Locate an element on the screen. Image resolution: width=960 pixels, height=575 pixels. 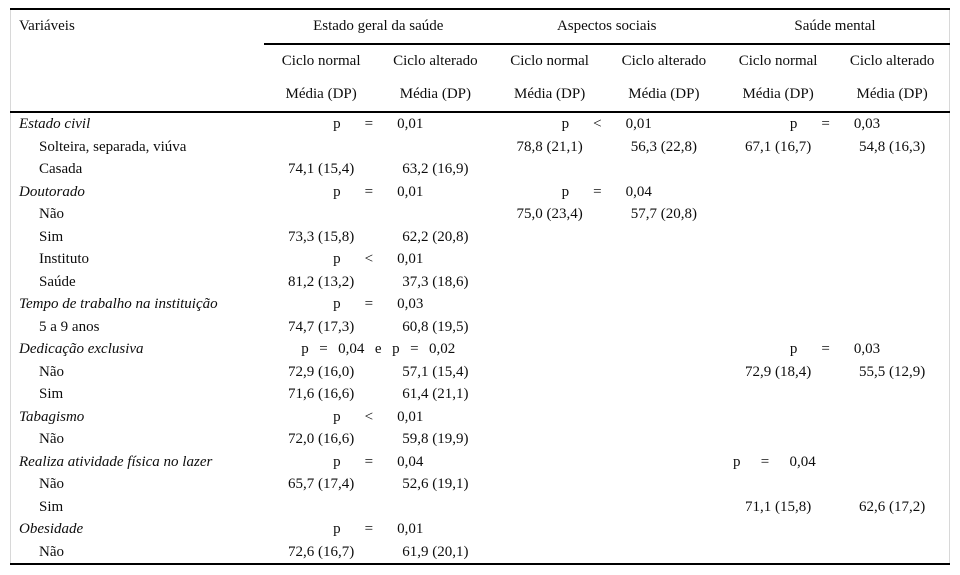
row-label: Instituto is located at coordinates (64, 259).